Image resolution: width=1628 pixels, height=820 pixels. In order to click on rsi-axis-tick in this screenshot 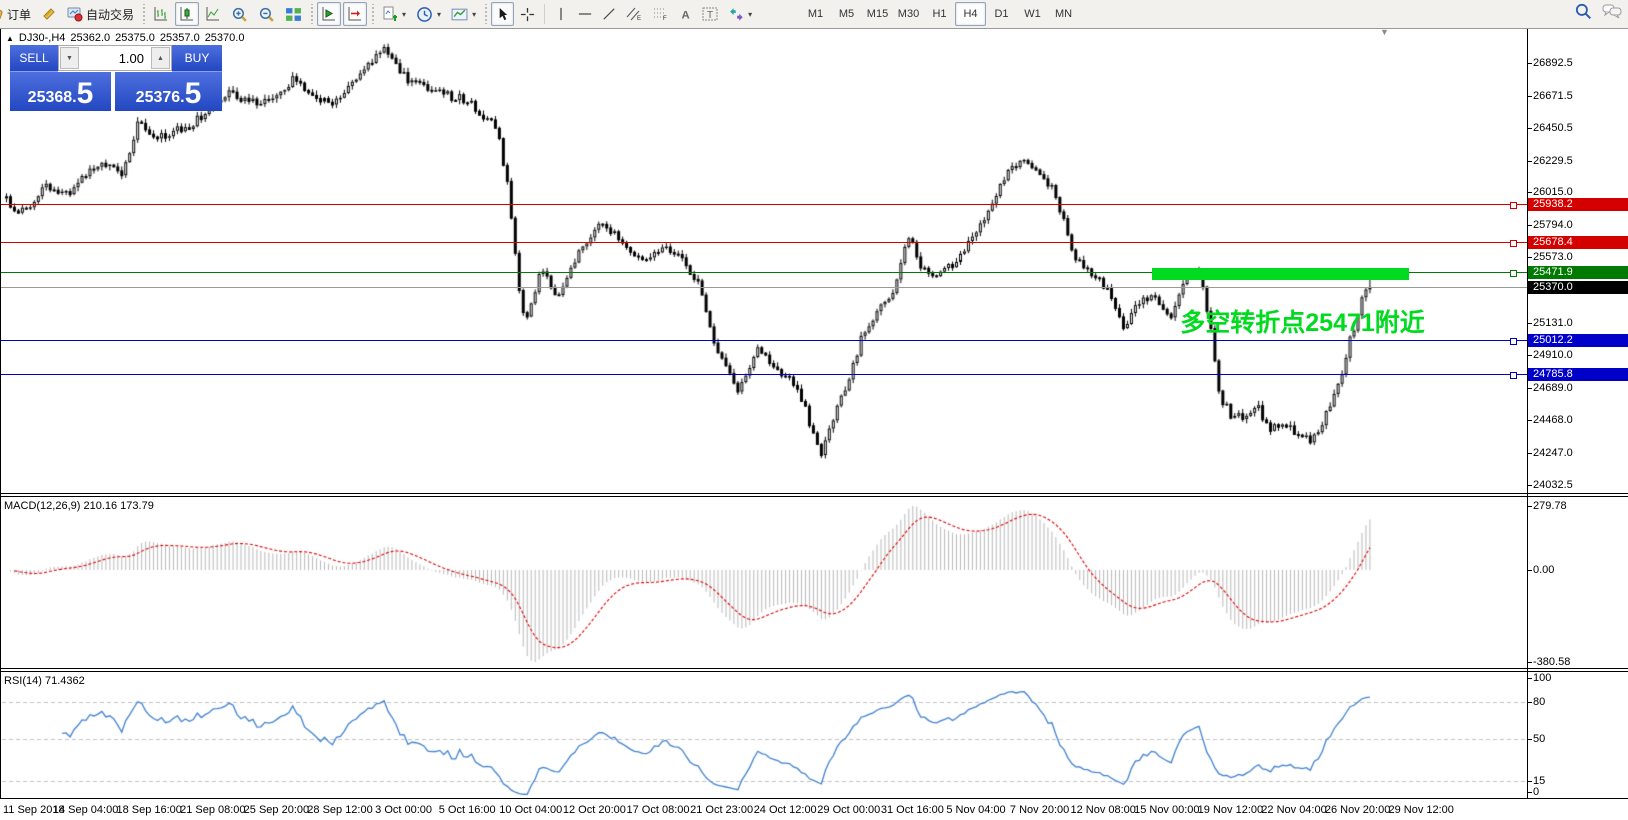, I will do `click(1529, 781)`.